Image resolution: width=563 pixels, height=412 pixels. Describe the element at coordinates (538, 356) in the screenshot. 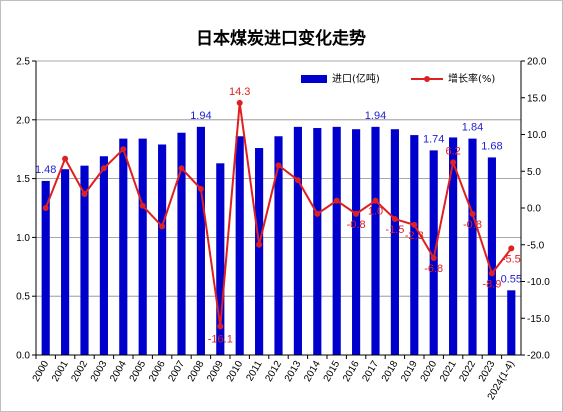

I see `right-tick-label: -20.0` at that location.